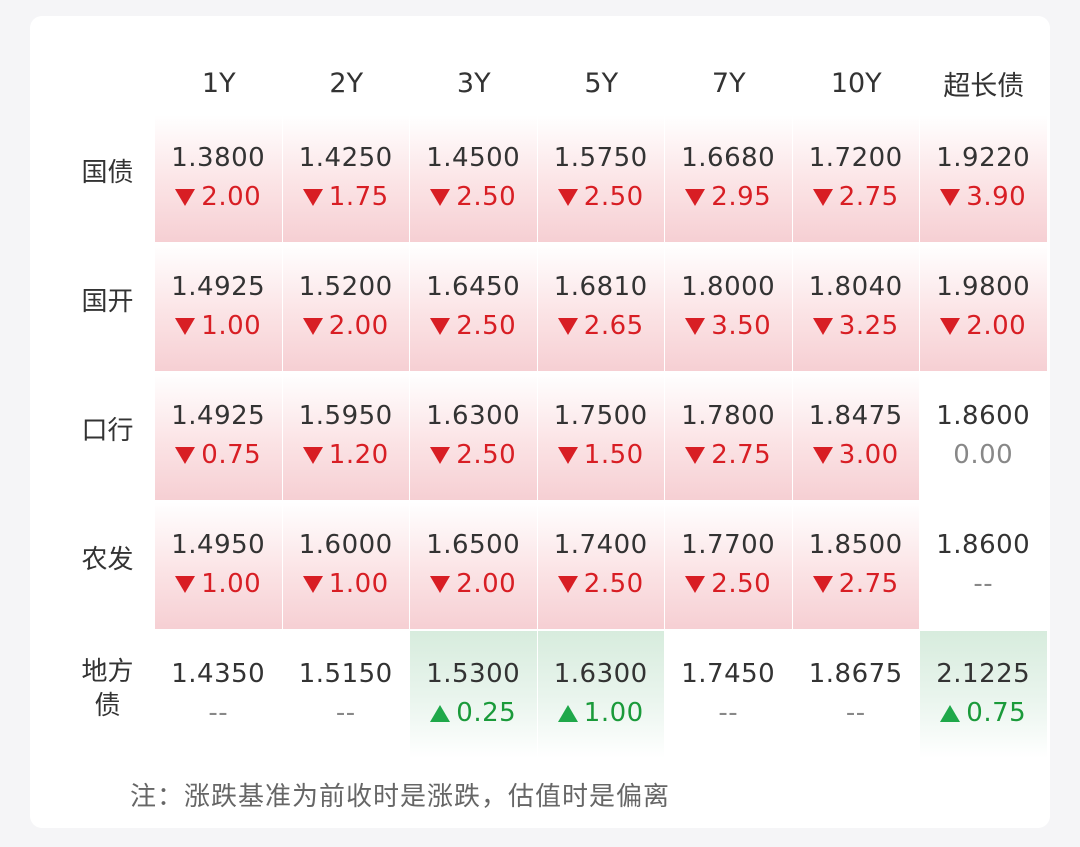 The width and height of the screenshot is (1080, 847). I want to click on yield-change: 1.75, so click(345, 197).